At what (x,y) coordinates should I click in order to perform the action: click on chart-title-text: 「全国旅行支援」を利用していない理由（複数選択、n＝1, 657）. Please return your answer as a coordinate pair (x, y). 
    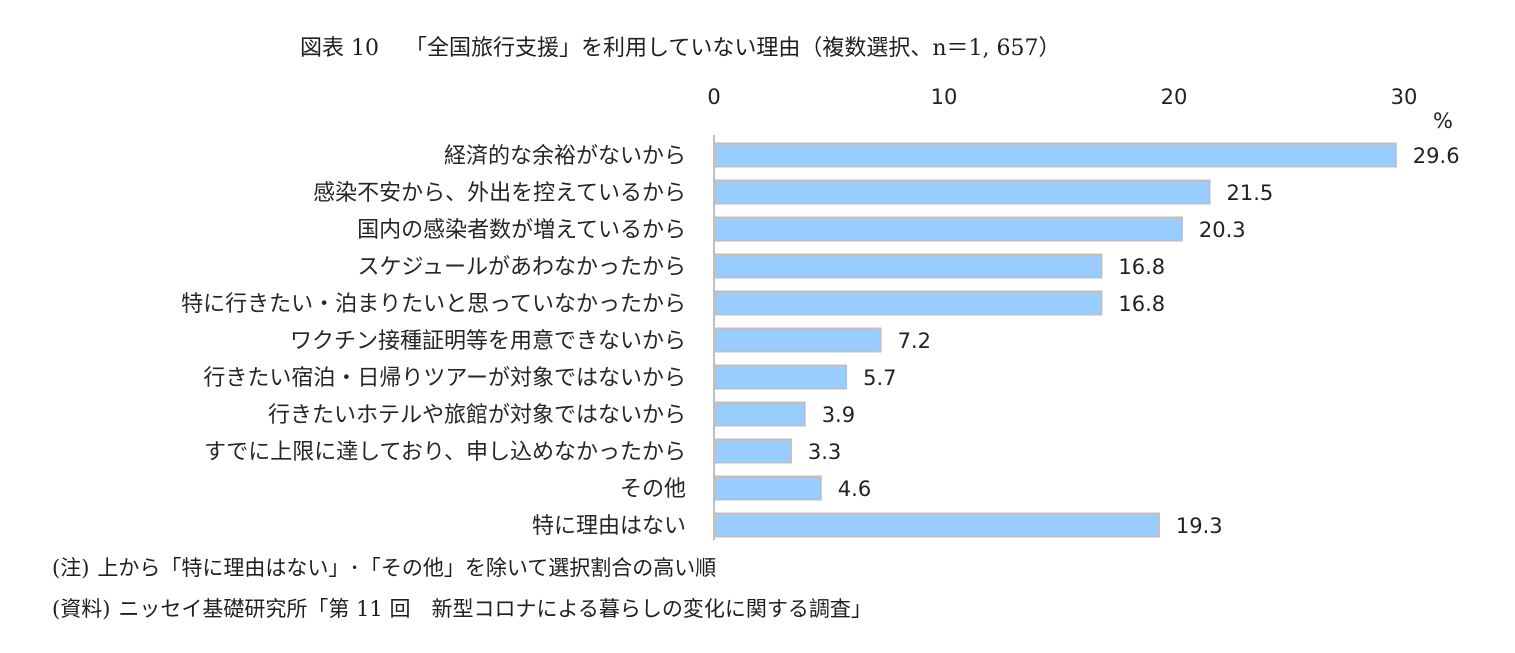
    Looking at the image, I should click on (733, 48).